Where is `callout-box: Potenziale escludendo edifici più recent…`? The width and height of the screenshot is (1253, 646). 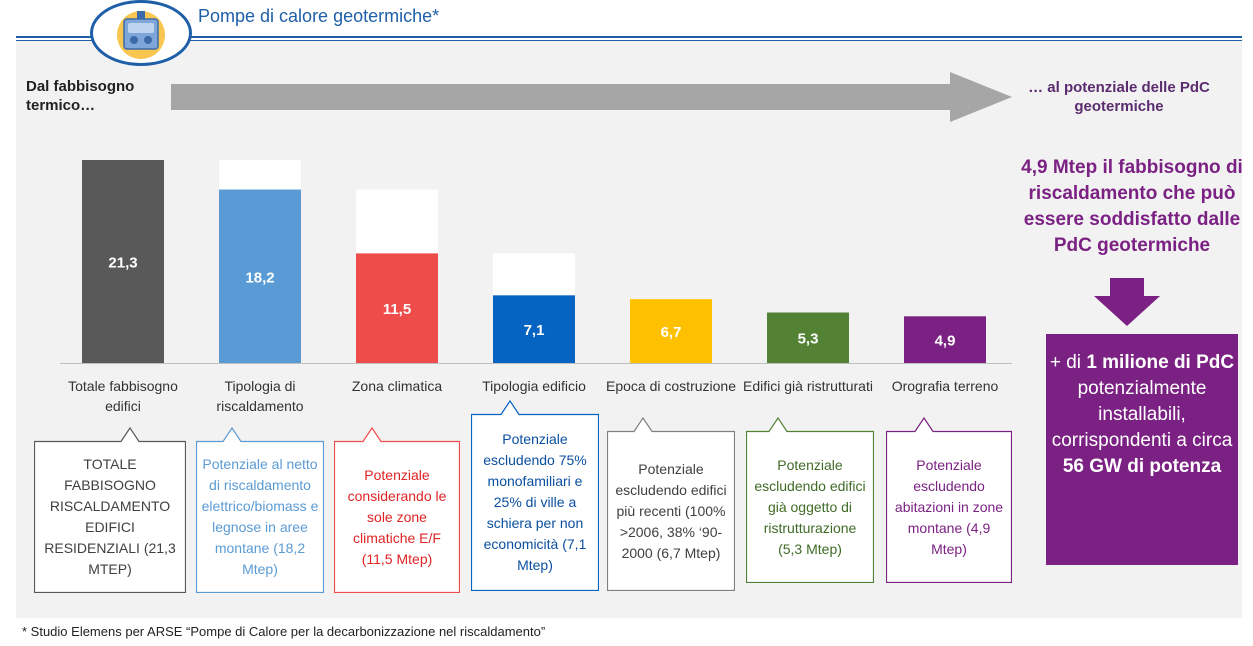
callout-box: Potenziale escludendo edifici più recent… is located at coordinates (671, 504).